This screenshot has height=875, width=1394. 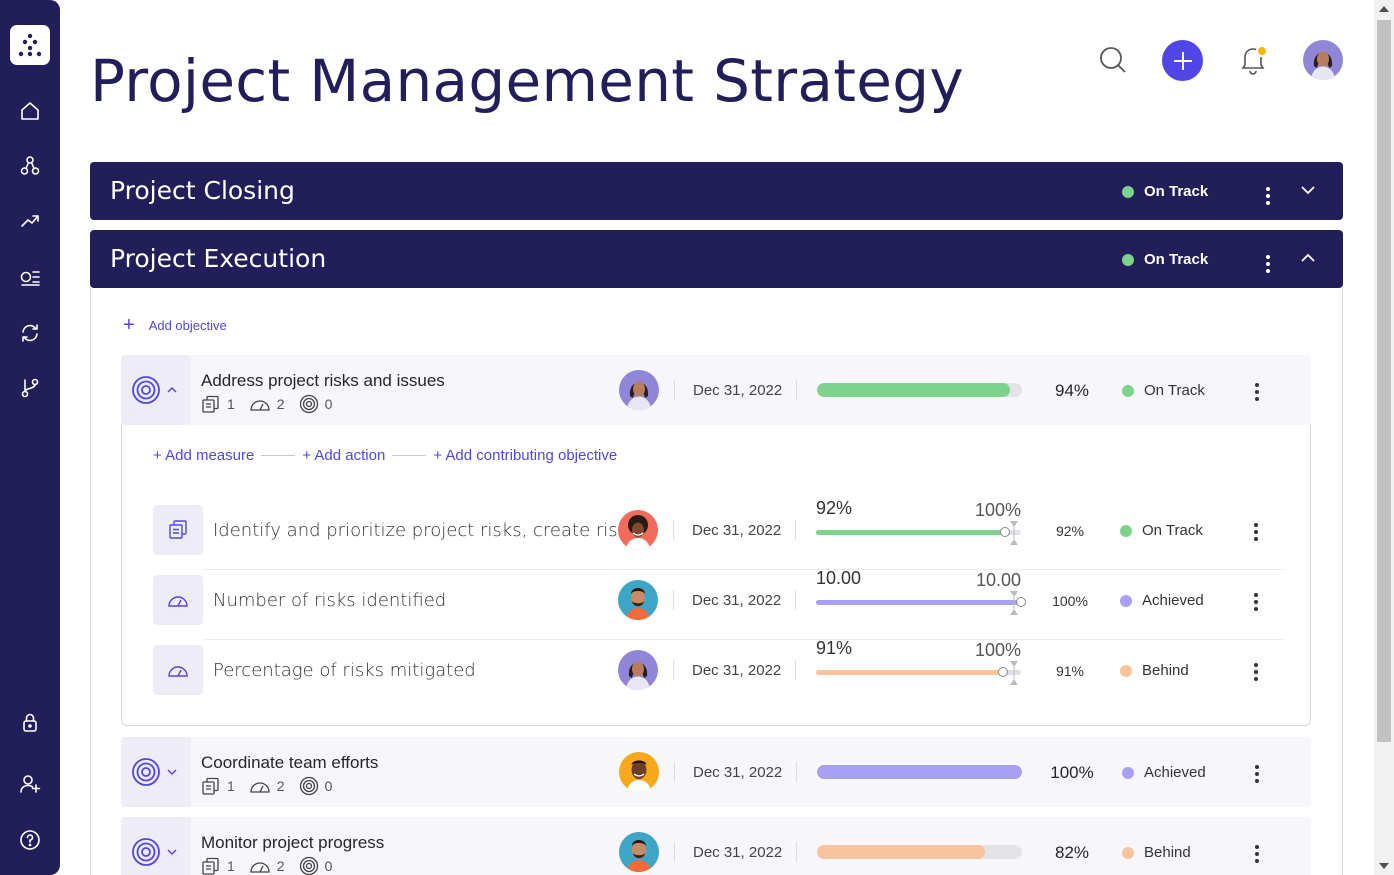 I want to click on due-date: Dec 31, 2022, so click(x=738, y=772).